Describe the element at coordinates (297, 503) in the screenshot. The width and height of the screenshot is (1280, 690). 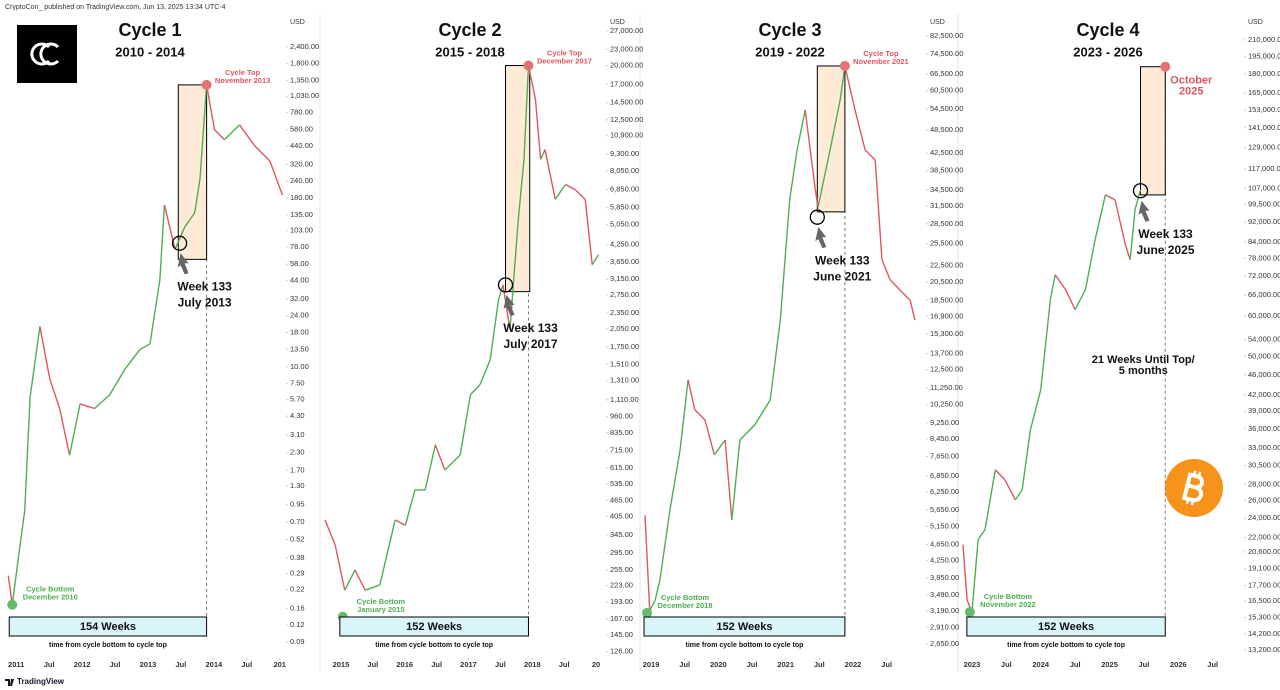
I see `y-tick-label: 0.95` at that location.